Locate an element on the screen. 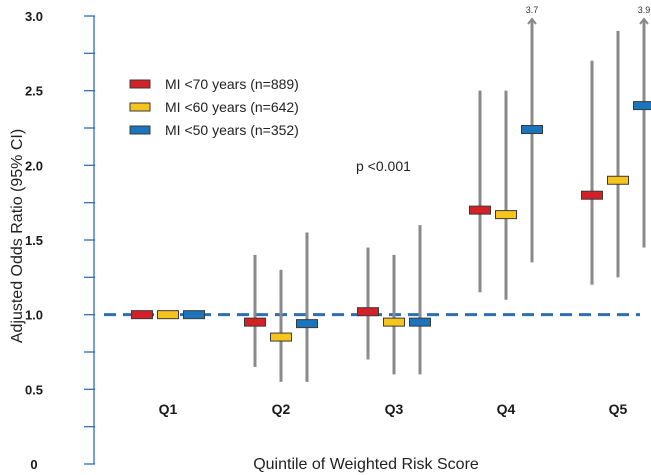 The width and height of the screenshot is (651, 475). category-label: Q3 is located at coordinates (394, 409).